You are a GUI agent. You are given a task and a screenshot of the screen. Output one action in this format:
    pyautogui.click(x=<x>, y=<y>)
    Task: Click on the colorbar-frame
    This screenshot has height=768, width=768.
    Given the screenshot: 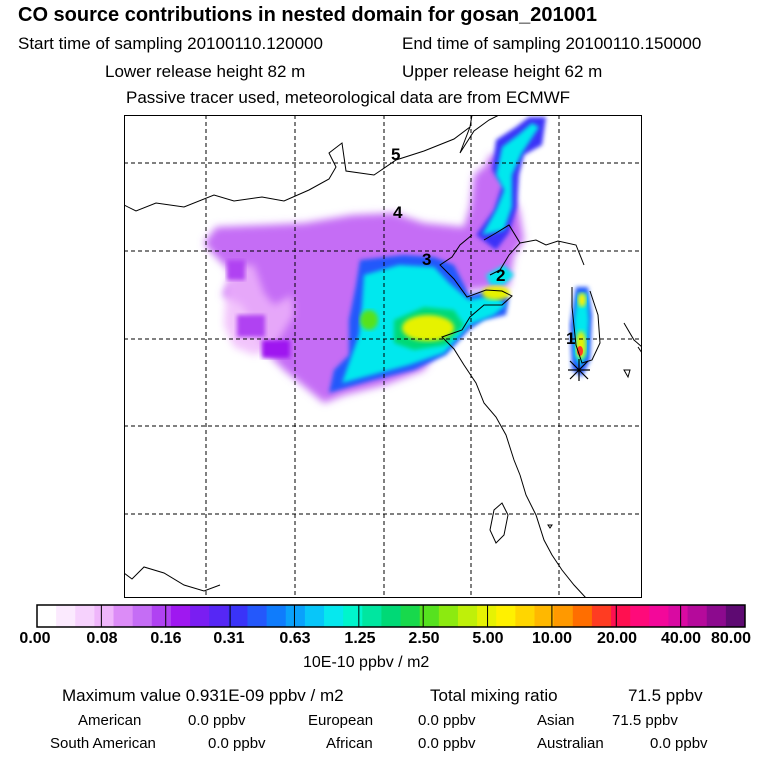 What is the action you would take?
    pyautogui.click(x=391, y=616)
    